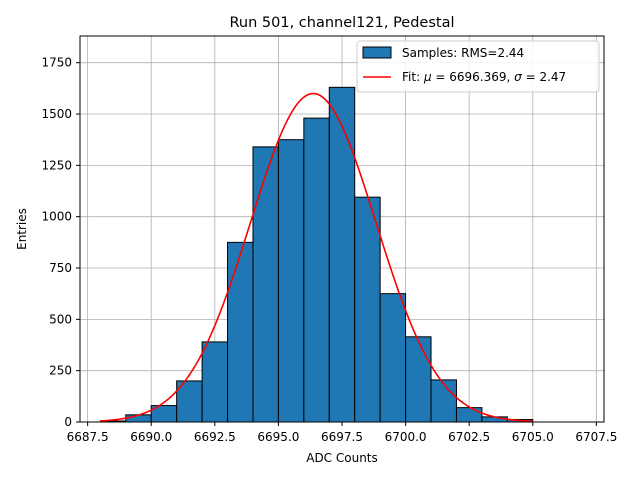 This screenshot has height=480, width=640. Describe the element at coordinates (406, 437) in the screenshot. I see `x-tick-label: 6700.0` at that location.